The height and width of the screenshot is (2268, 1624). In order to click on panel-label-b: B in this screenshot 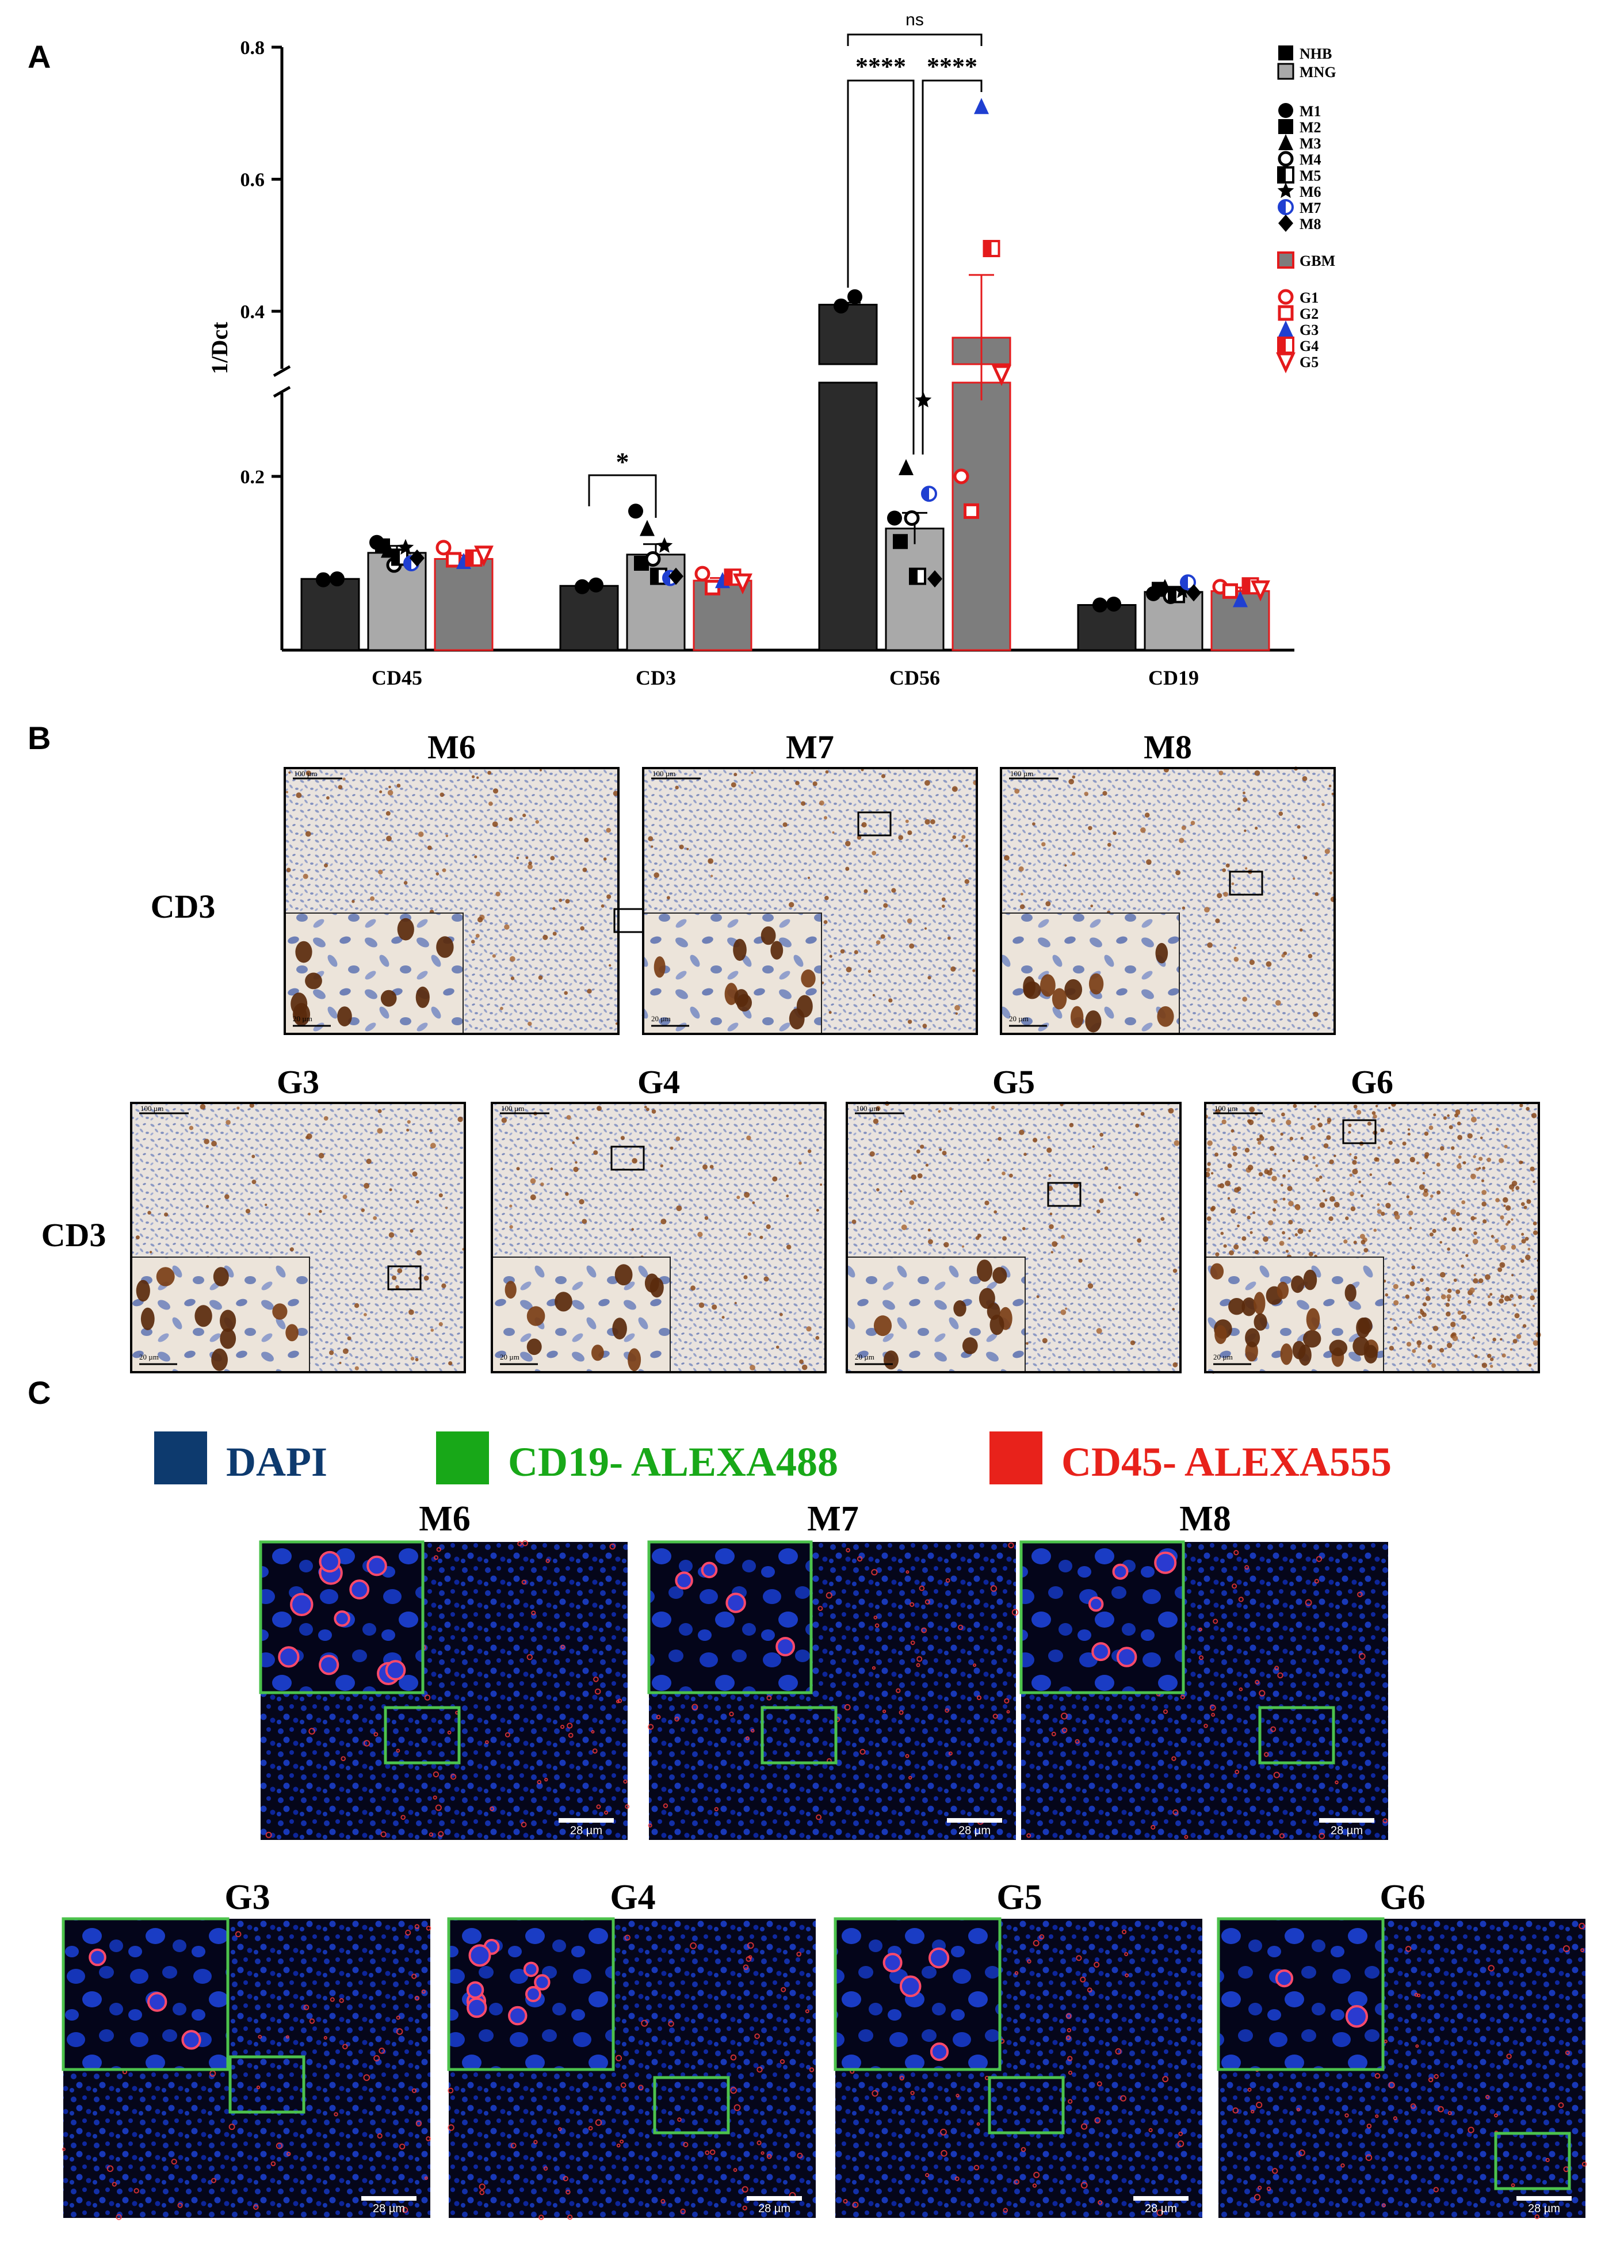, I will do `click(39, 738)`.